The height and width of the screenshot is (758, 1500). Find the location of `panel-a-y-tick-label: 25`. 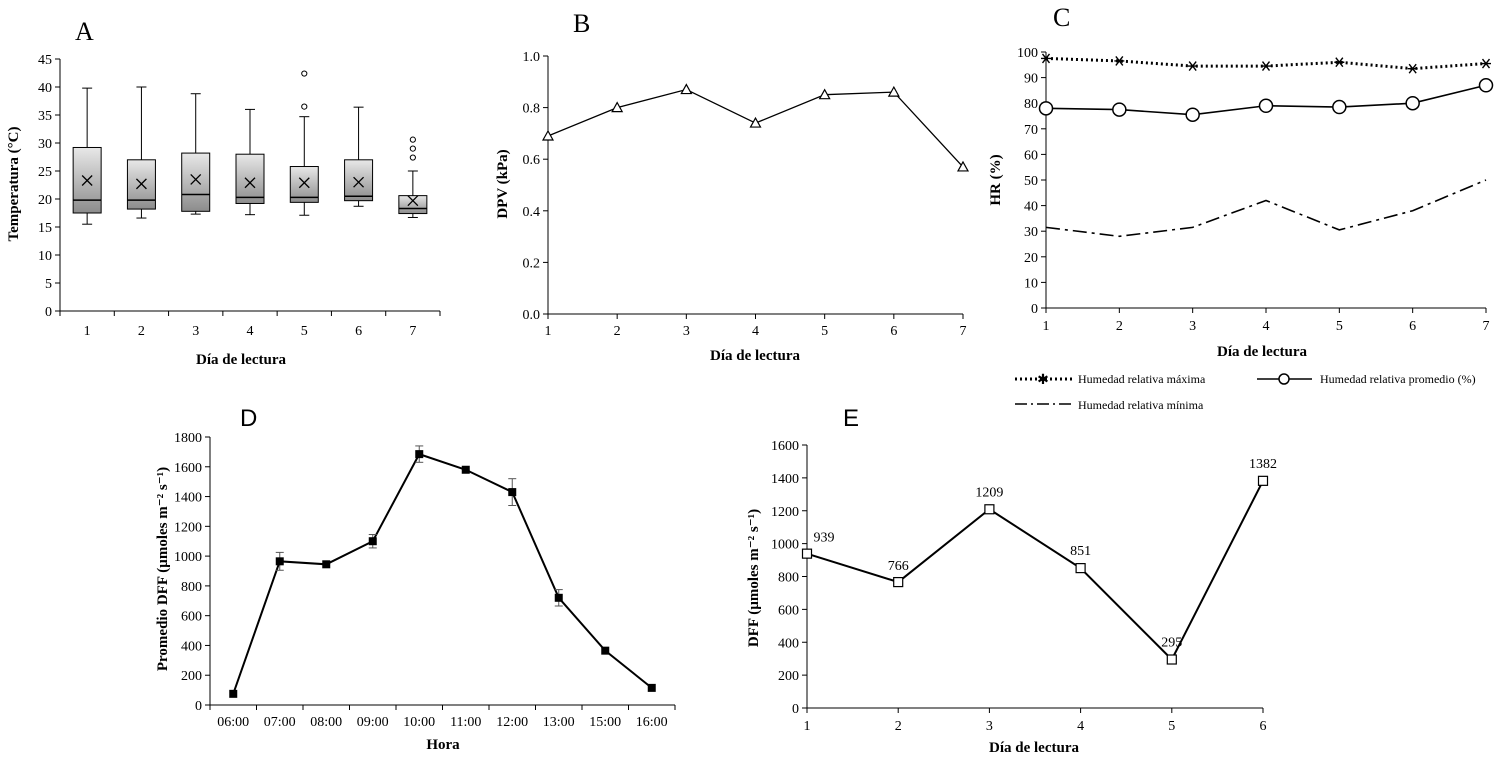

panel-a-y-tick-label: 25 is located at coordinates (45, 172).